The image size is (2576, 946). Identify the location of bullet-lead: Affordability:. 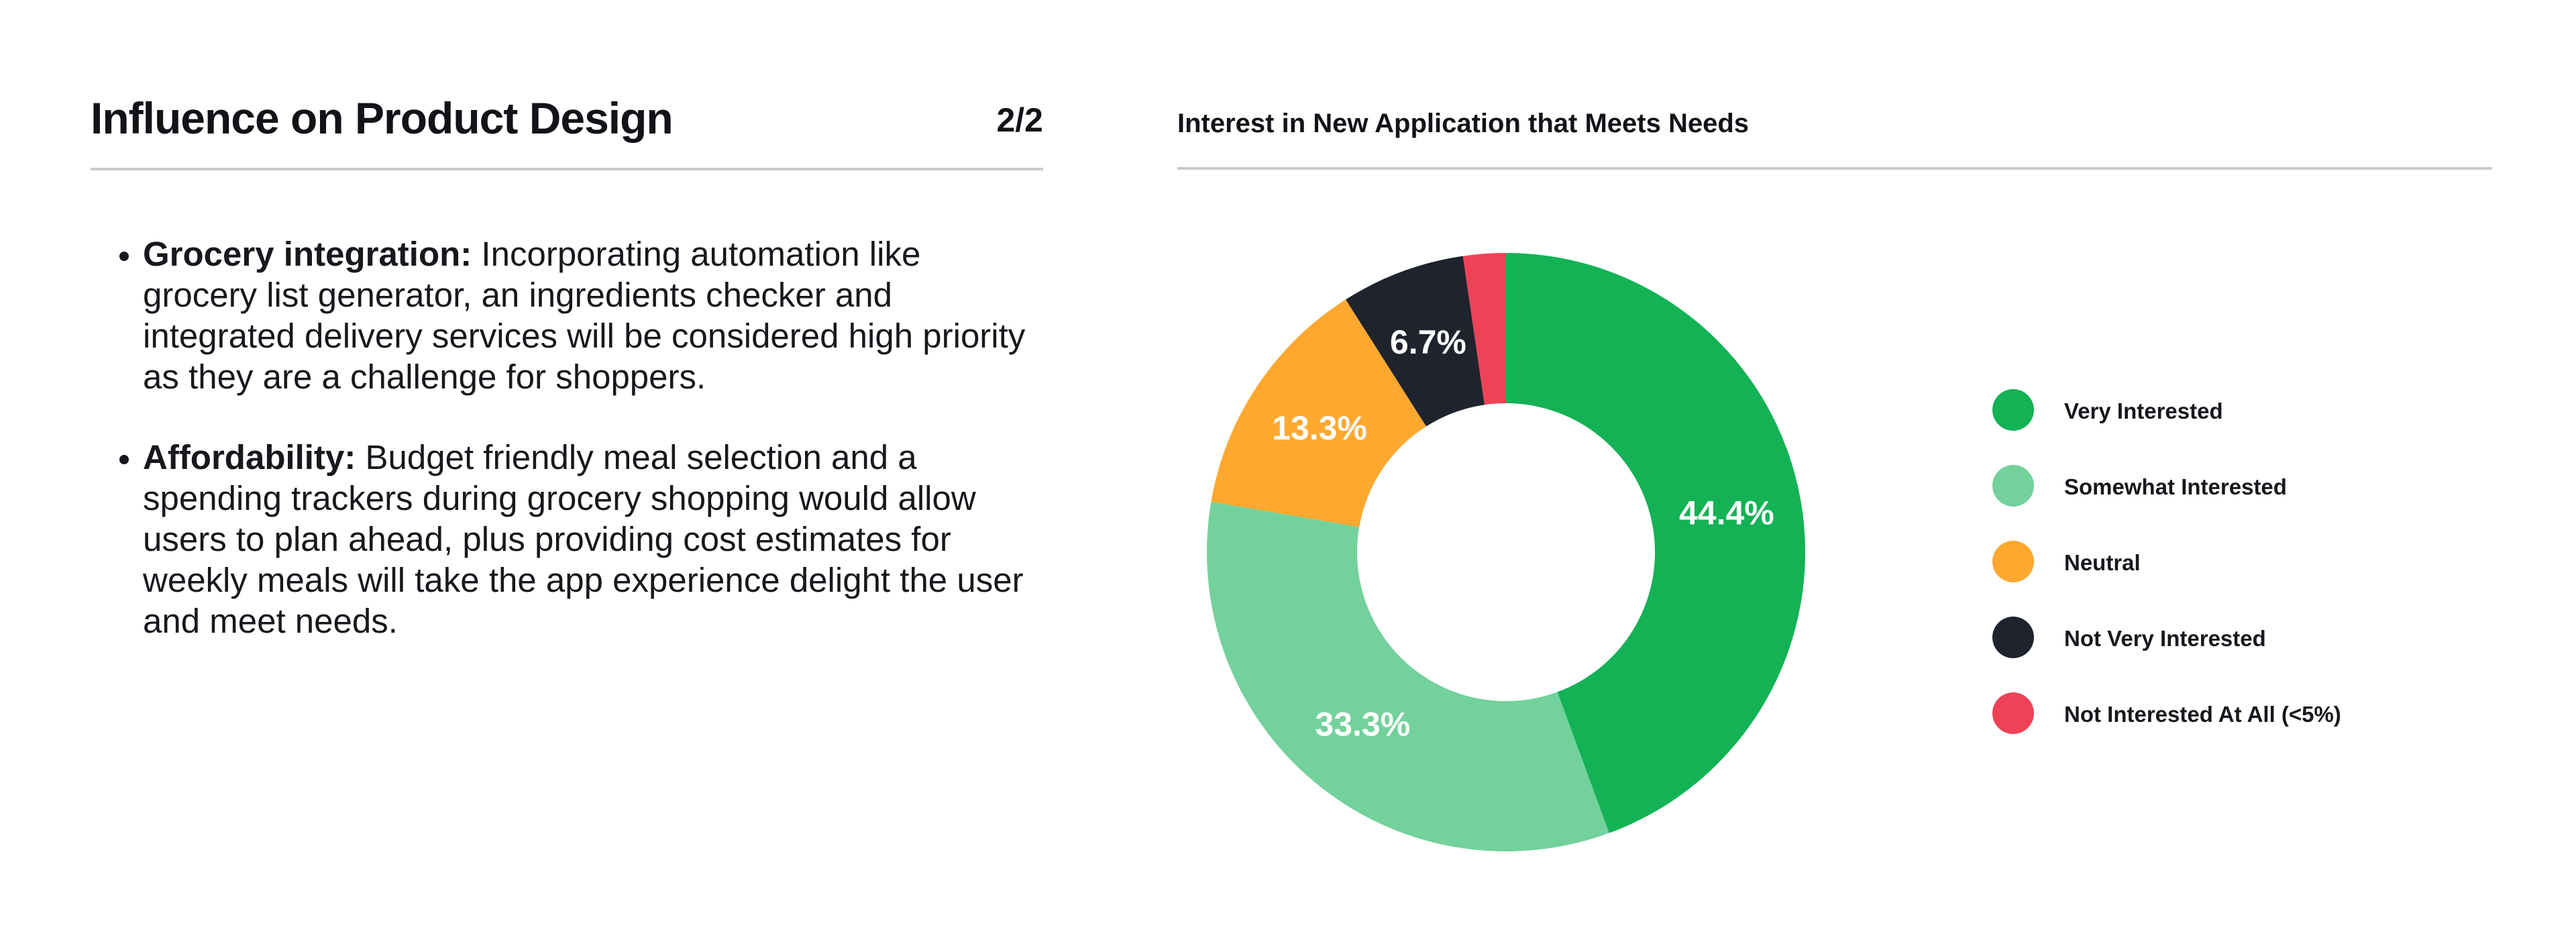
(249, 457).